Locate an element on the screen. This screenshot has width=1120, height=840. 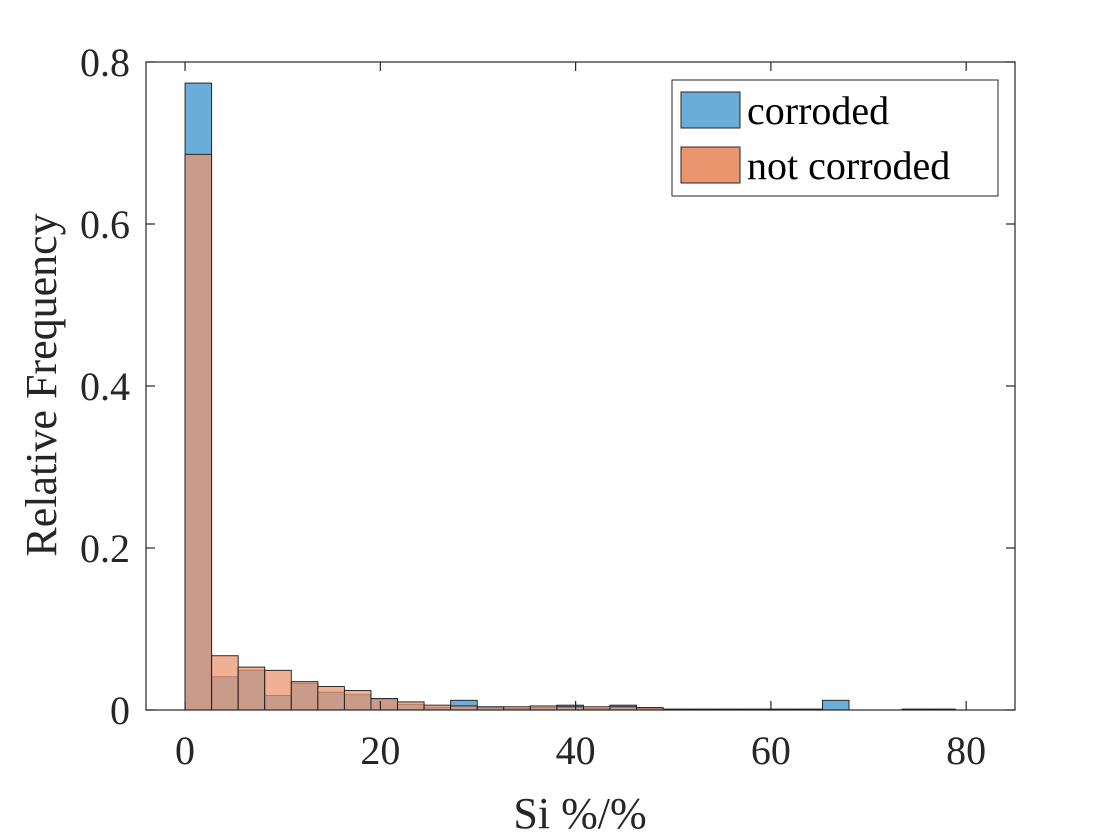
legend-swatch-not-corroded is located at coordinates (710, 165).